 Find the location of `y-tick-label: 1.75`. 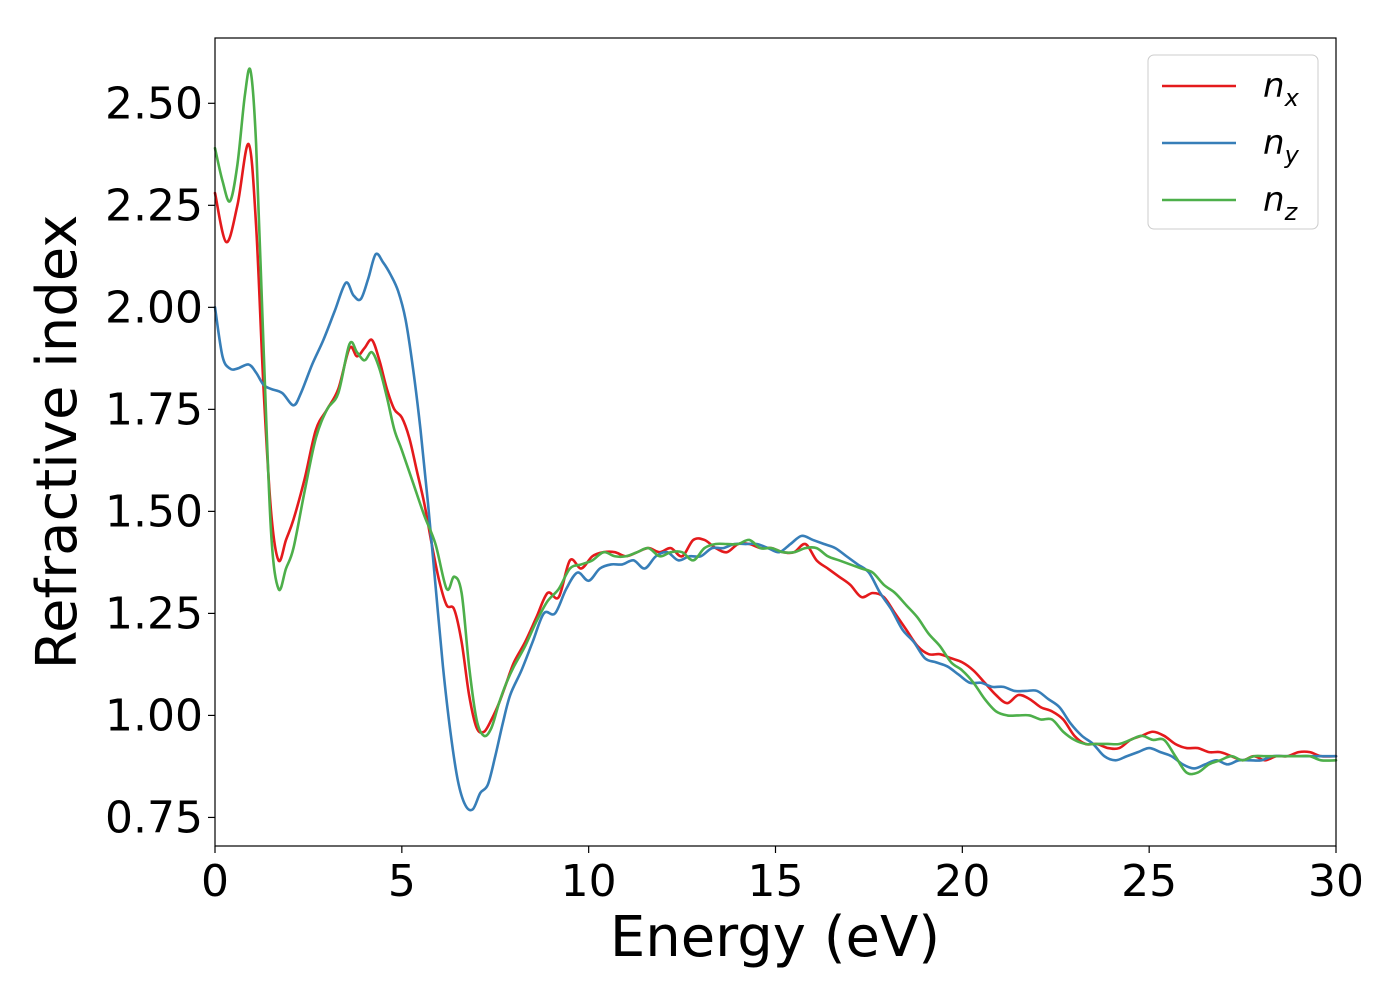

y-tick-label: 1.75 is located at coordinates (154, 409).